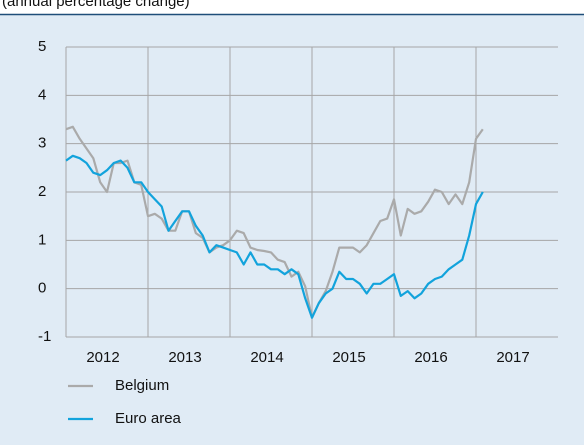  What do you see at coordinates (96, 5) in the screenshot?
I see `chart-subtitle: (annual percentage change)` at bounding box center [96, 5].